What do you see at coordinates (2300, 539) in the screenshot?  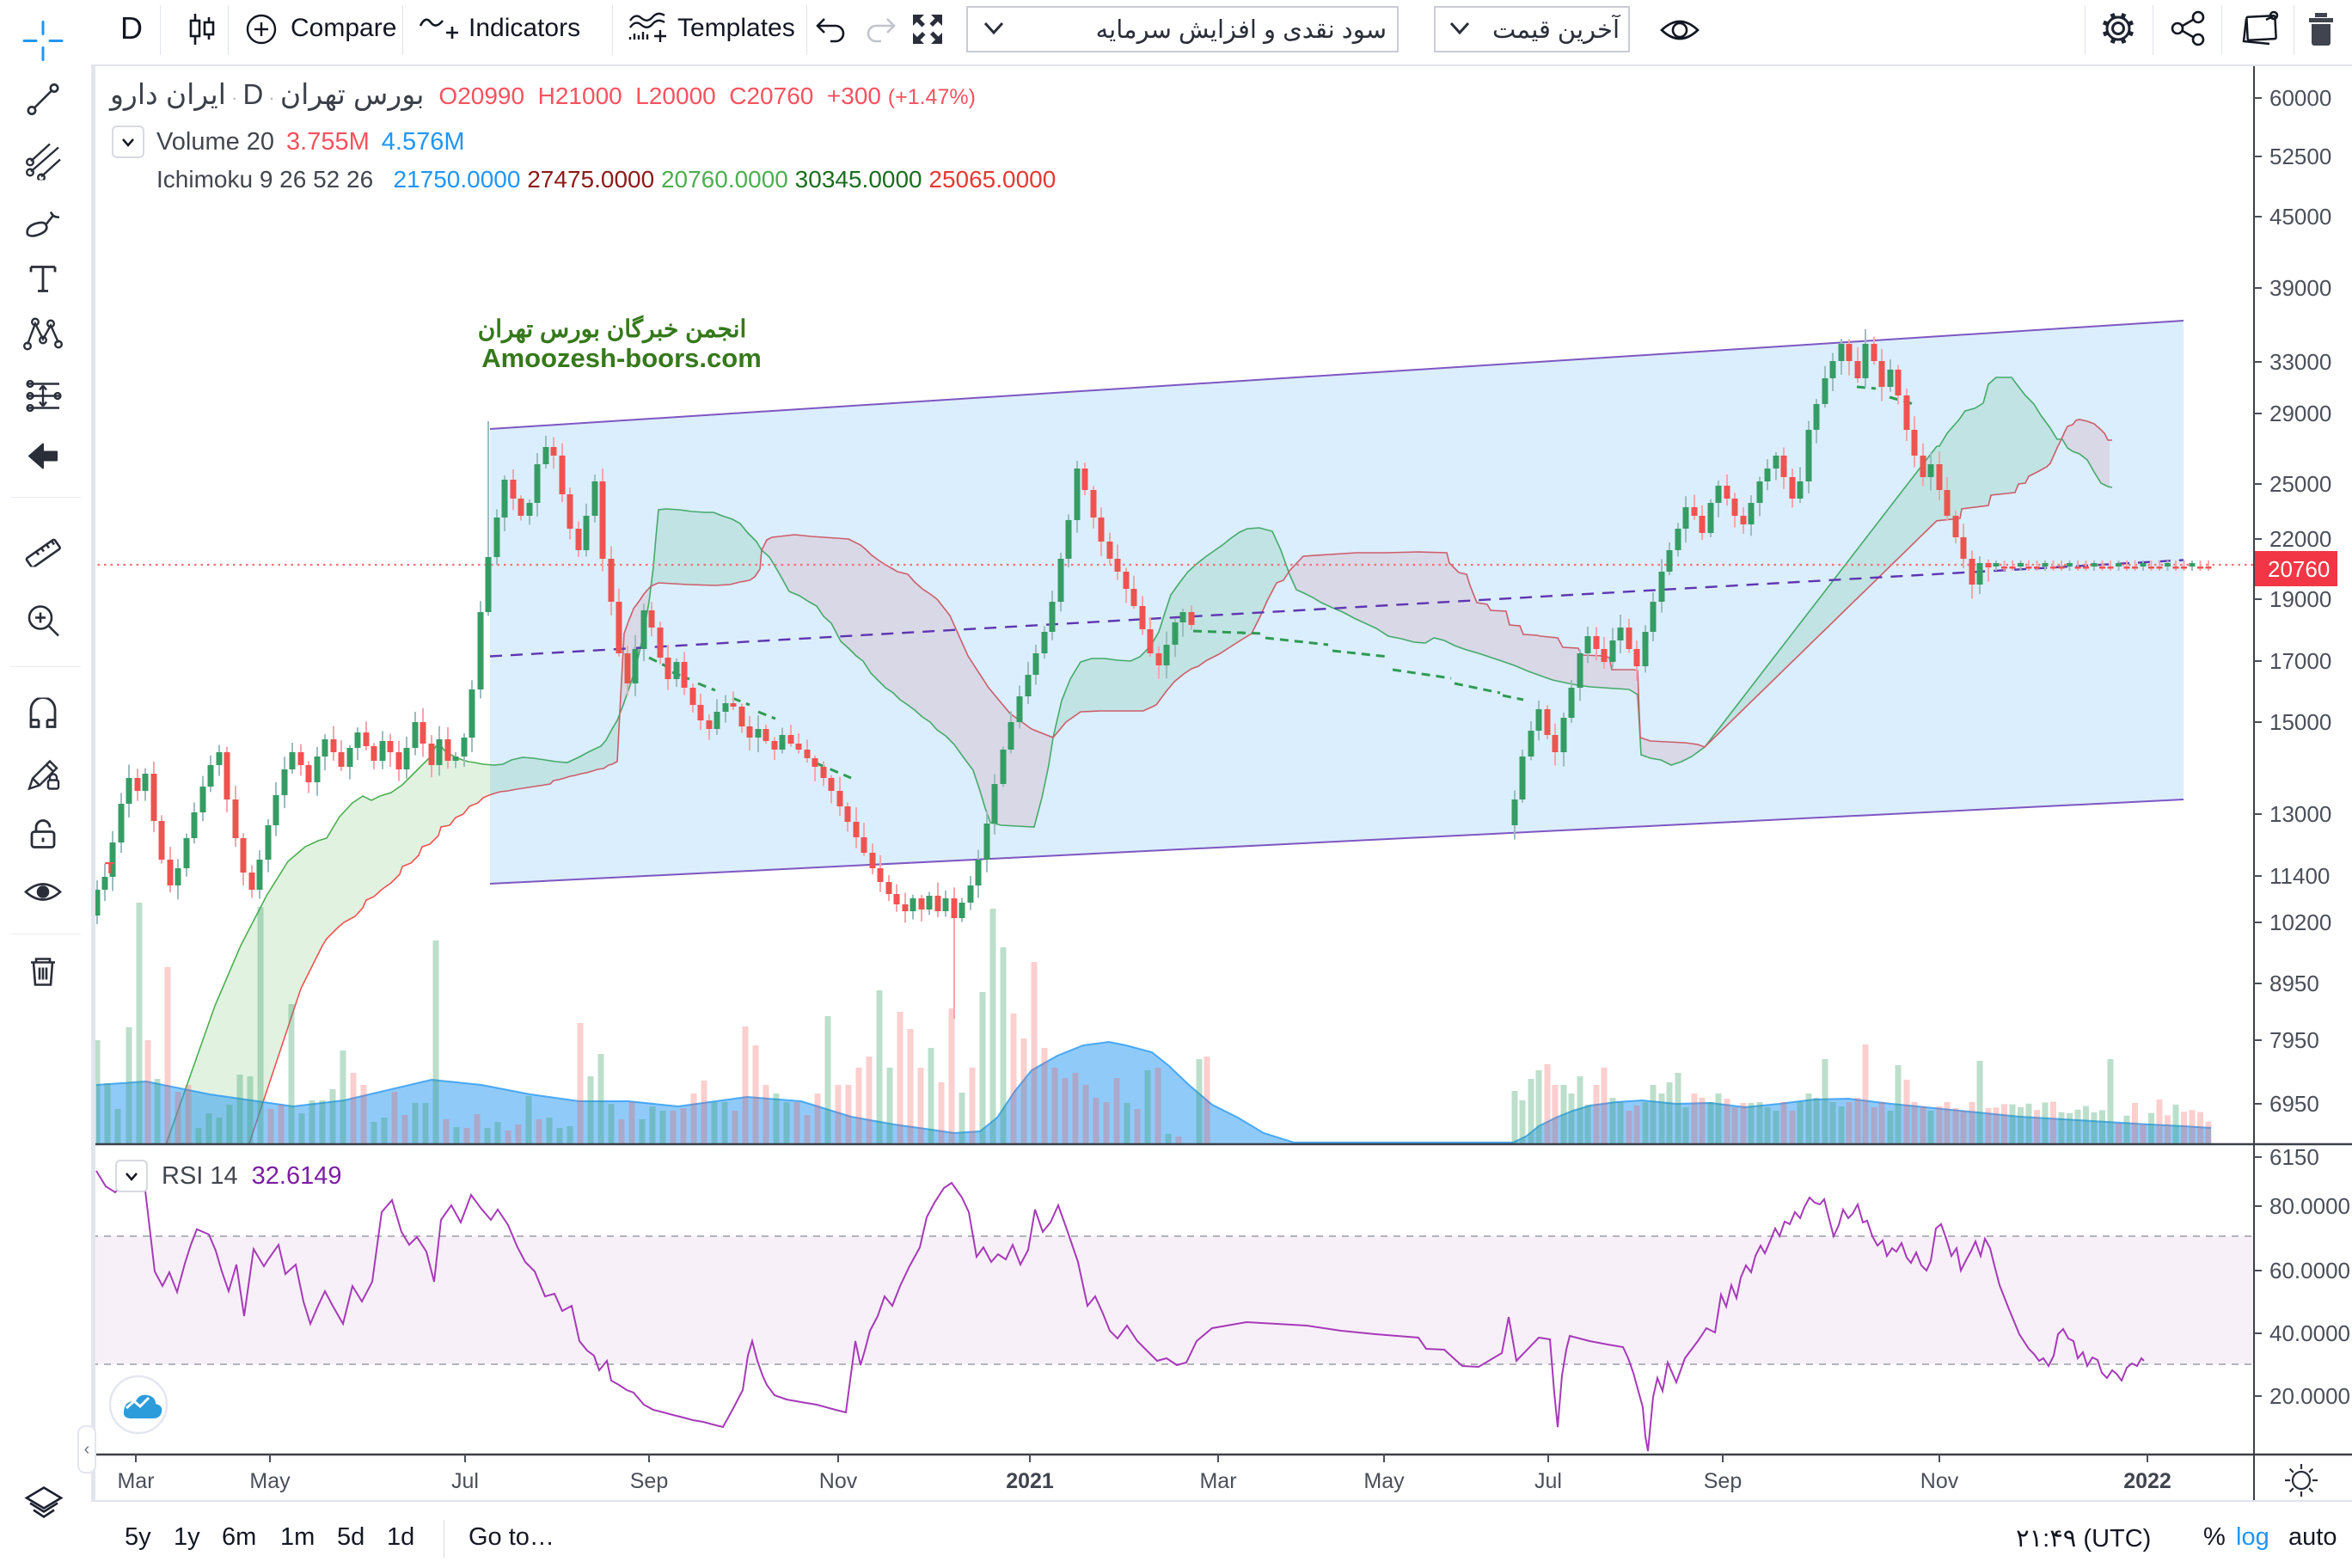 I see `svg-text: 22000` at bounding box center [2300, 539].